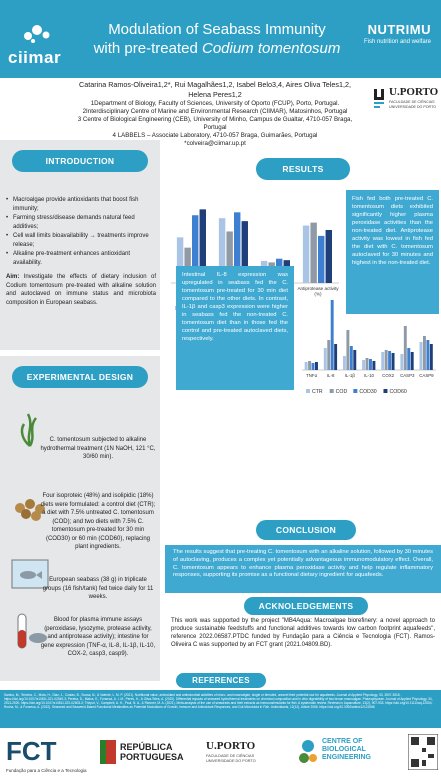 The height and width of the screenshot is (784, 441). I want to click on nutrimu-tagline: Fish nutrition and welfare, so click(397, 42).